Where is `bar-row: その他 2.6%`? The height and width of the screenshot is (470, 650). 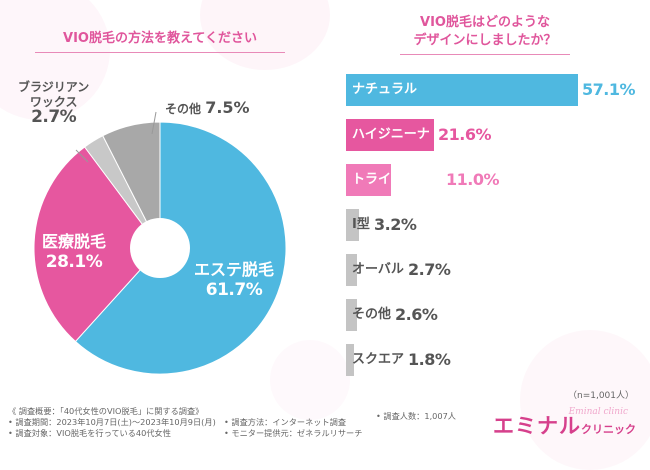 bar-row: その他 2.6% is located at coordinates (491, 315).